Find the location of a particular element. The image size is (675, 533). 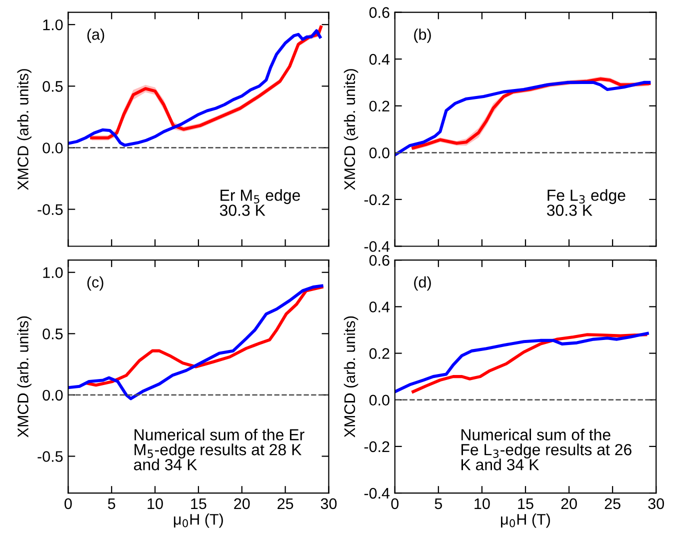

annotation: Fe L$_{3}$ edge 30.3 K is located at coordinates (586, 202).